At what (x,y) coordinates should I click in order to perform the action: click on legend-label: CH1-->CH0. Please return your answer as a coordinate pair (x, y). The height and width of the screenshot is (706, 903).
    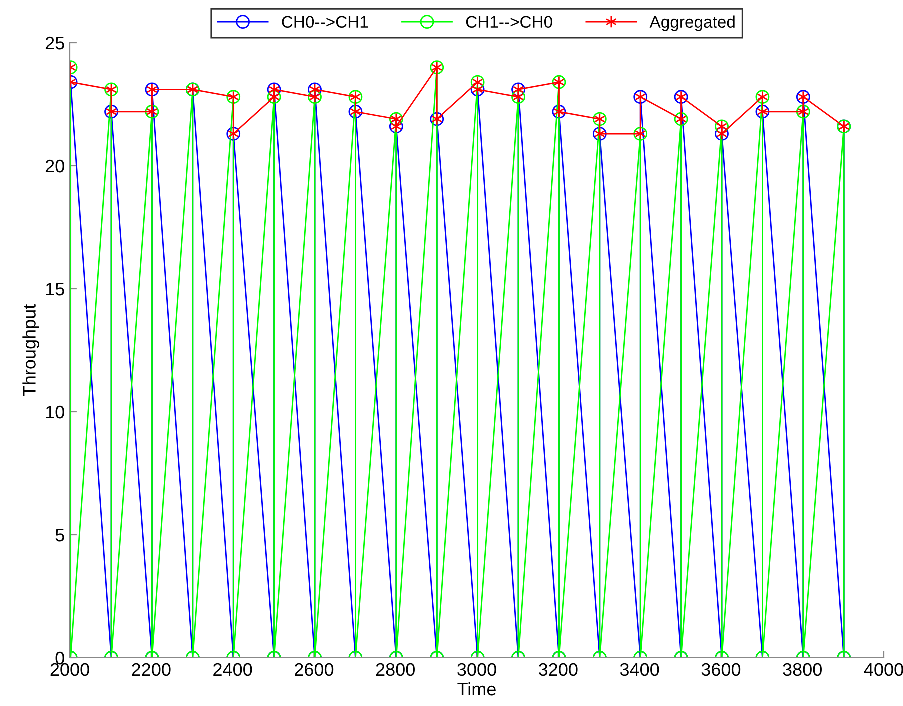
    Looking at the image, I should click on (509, 22).